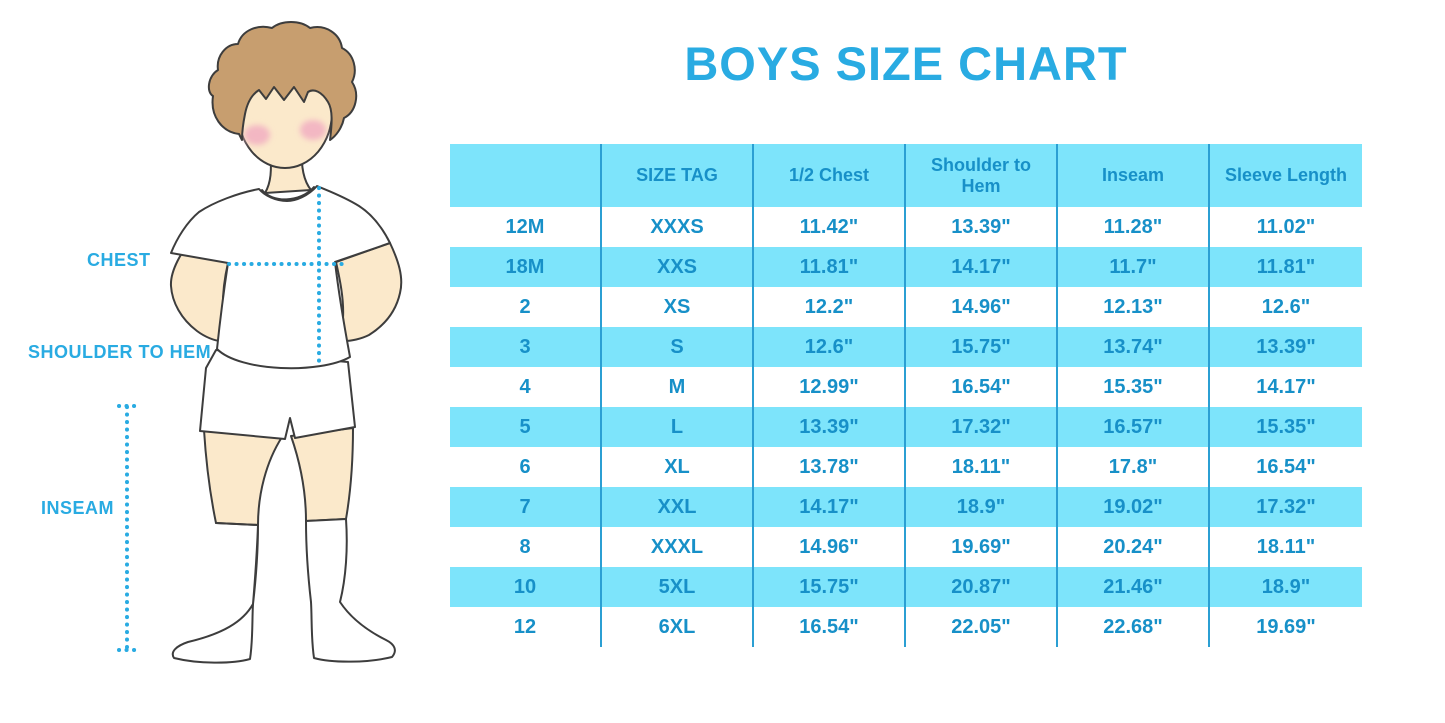 The height and width of the screenshot is (723, 1445). I want to click on boy-cheeks, so click(285, 132).